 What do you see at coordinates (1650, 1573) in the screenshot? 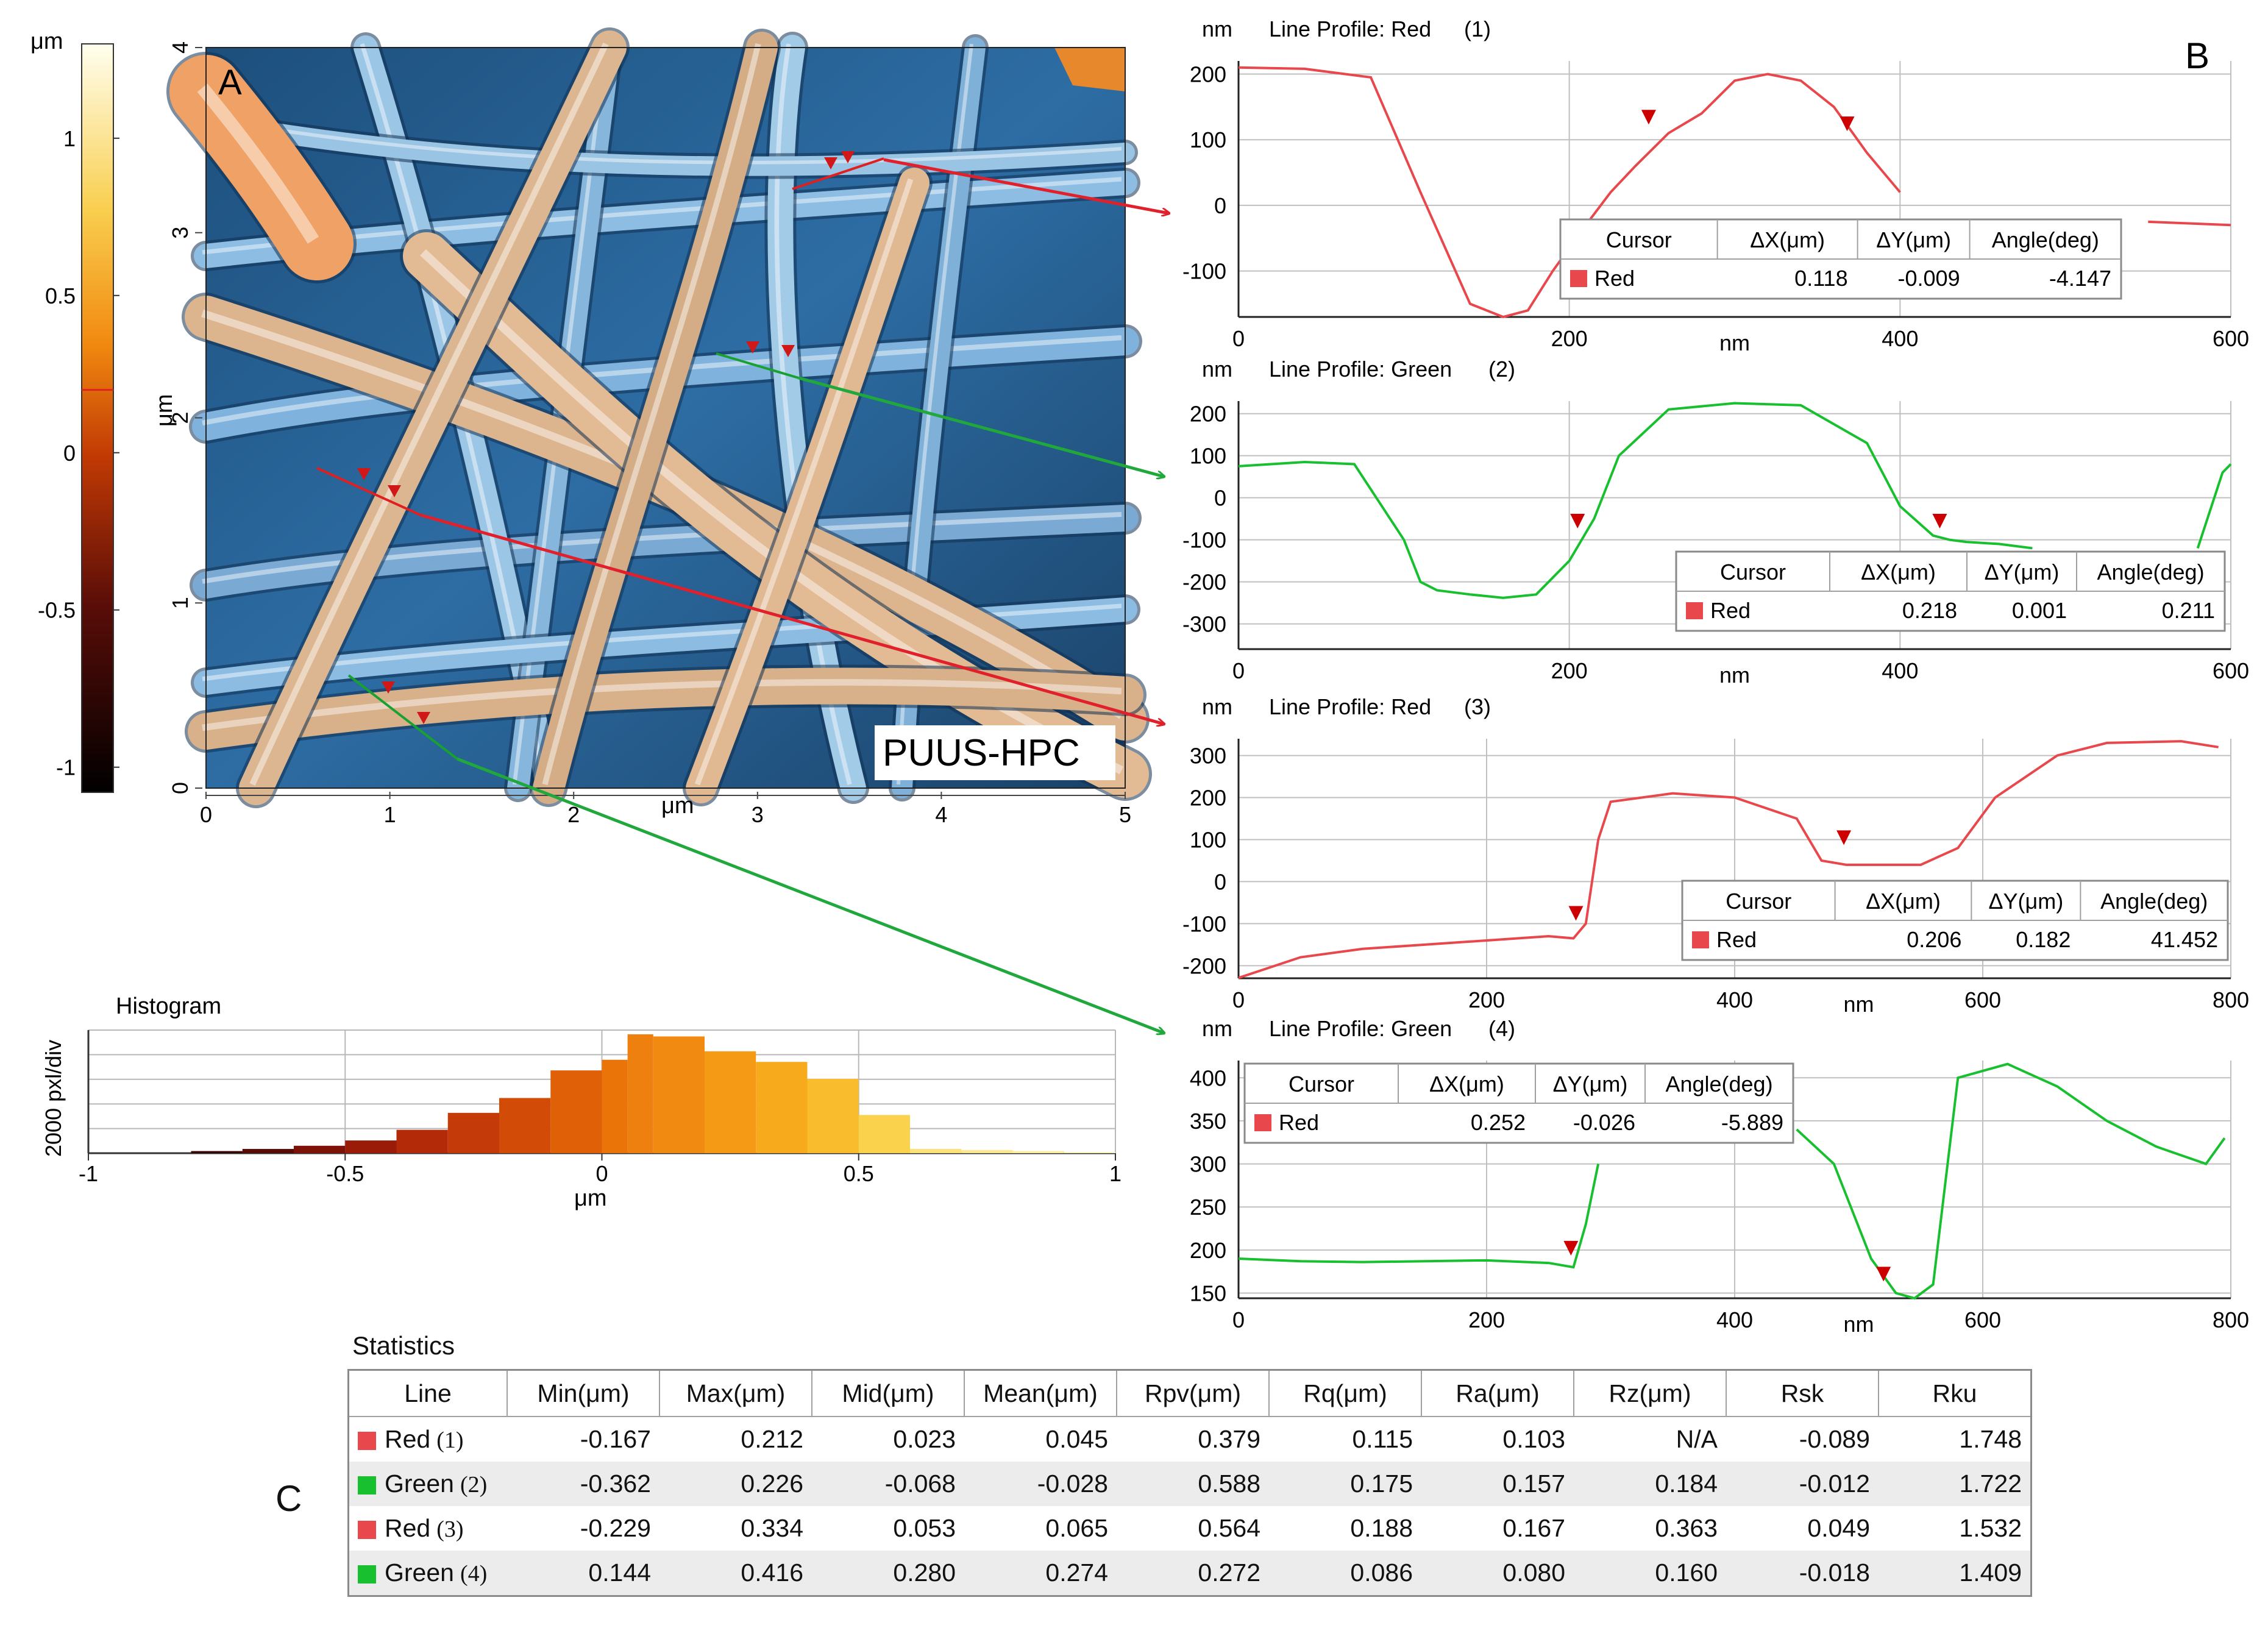
I see `statistics-value-cell: 0.160` at bounding box center [1650, 1573].